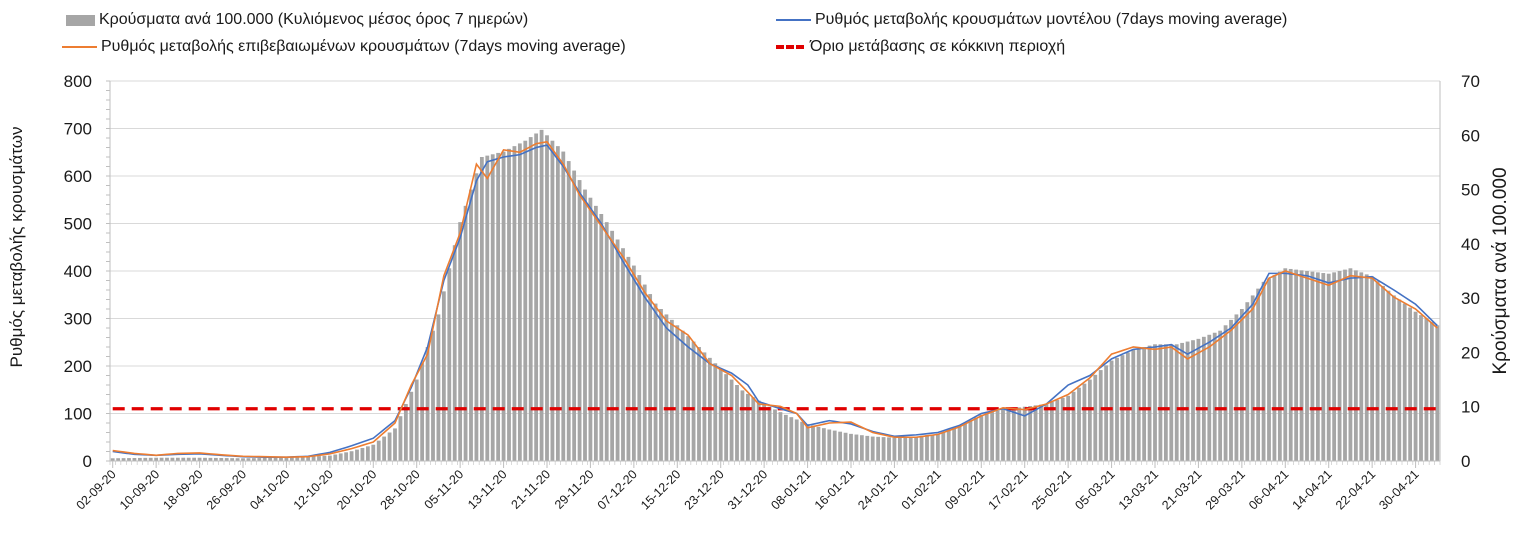 The image size is (1526, 551). Describe the element at coordinates (938, 46) in the screenshot. I see `legend-threshold-label: Όριο μετάβασης σε κόκκινη περιοχή` at that location.